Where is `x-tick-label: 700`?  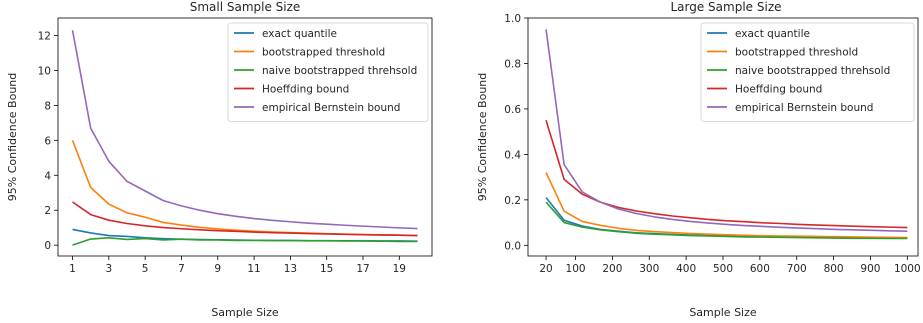
x-tick-label: 700 is located at coordinates (797, 269).